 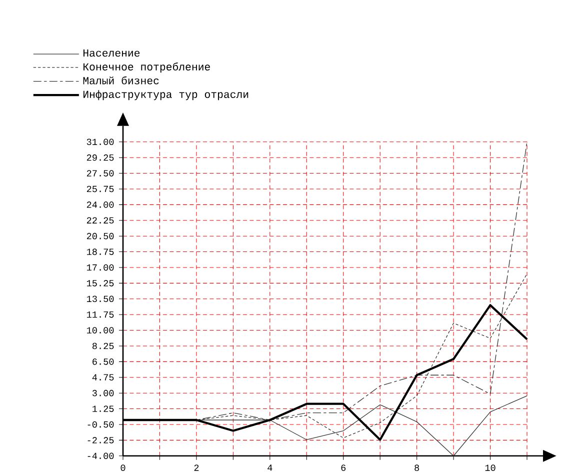 I want to click on y-tick-label: 15.25, so click(x=100, y=283).